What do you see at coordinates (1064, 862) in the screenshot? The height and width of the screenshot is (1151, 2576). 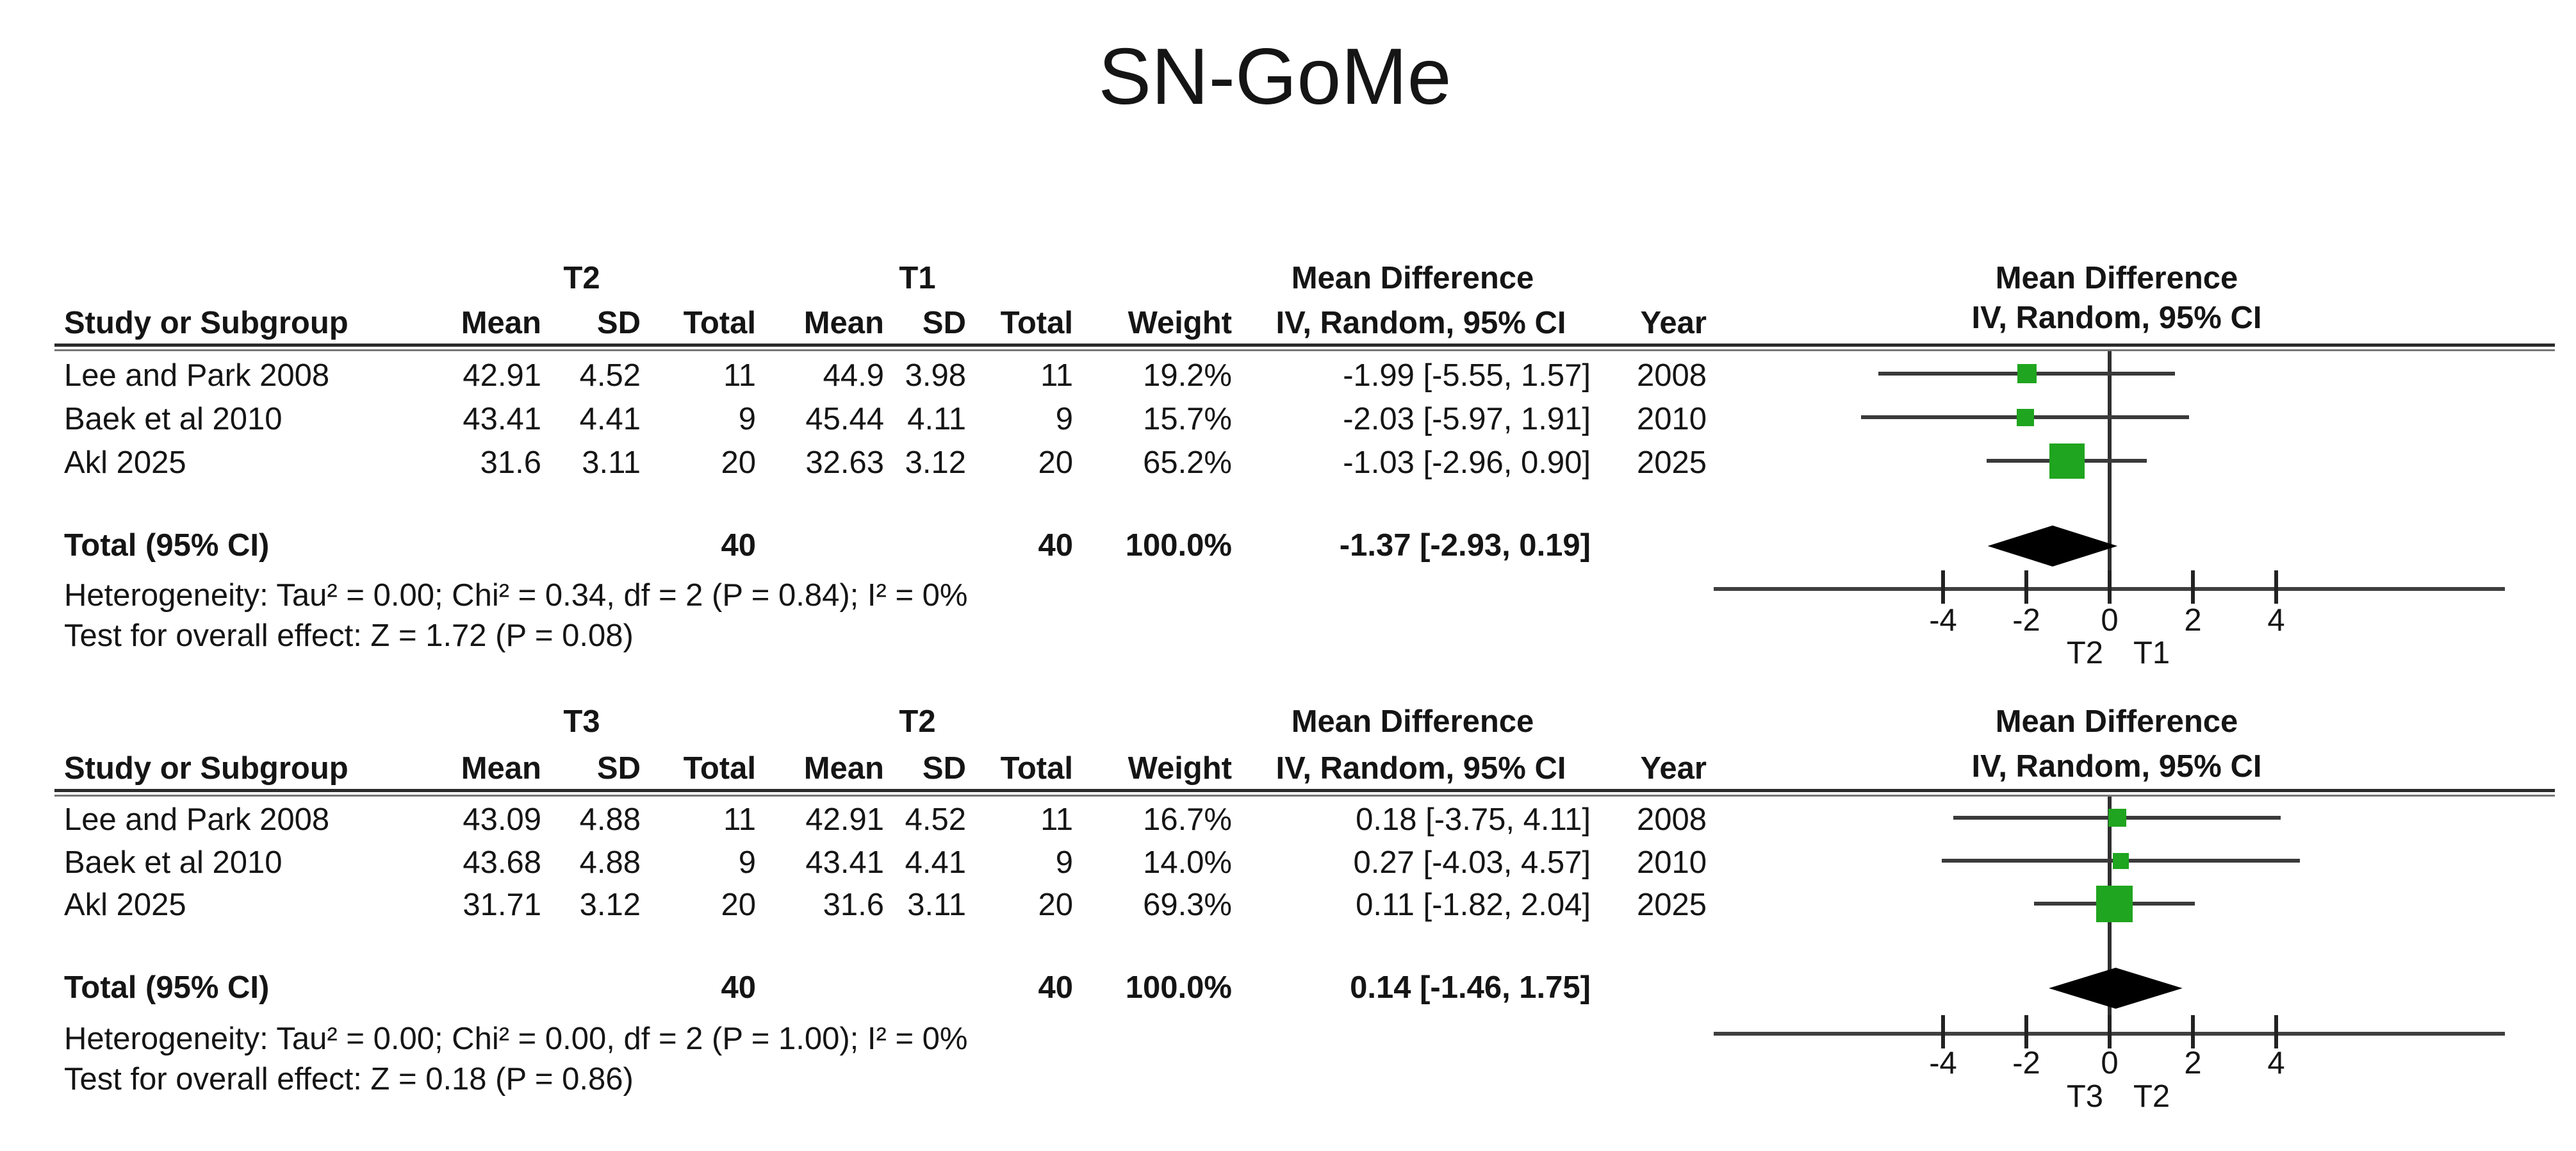 I see `p2-row2-total2: 9` at bounding box center [1064, 862].